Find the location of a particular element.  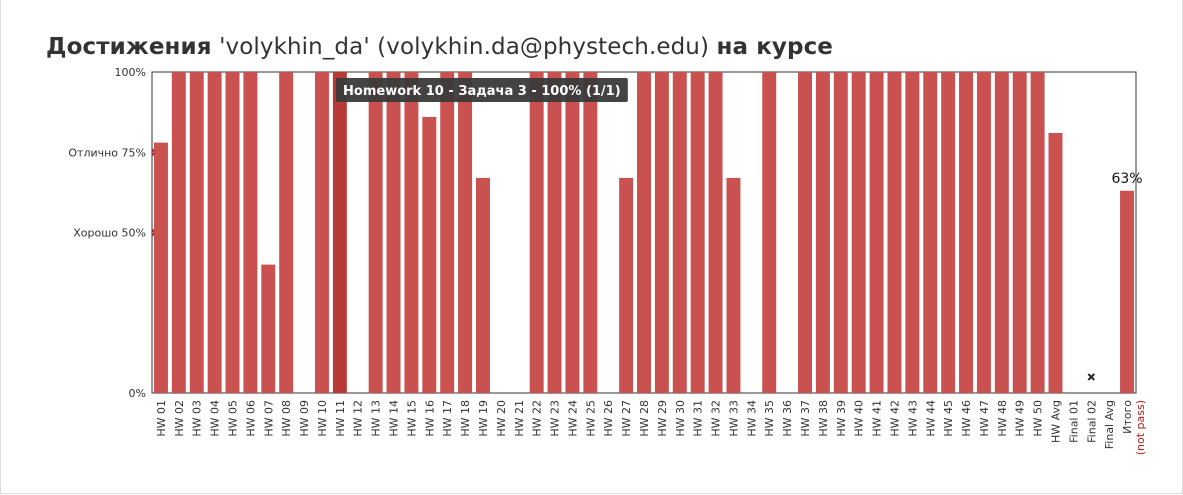

title-user: 'volykhin_da' (volykhin.da@phystech.edu) is located at coordinates (464, 47).